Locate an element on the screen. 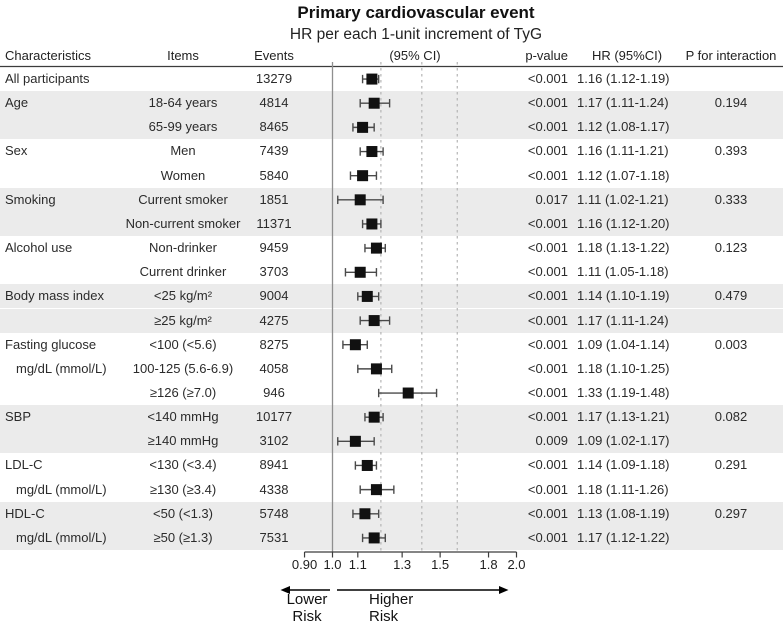 Image resolution: width=783 pixels, height=627 pixels. cell-events: 8465 is located at coordinates (274, 127).